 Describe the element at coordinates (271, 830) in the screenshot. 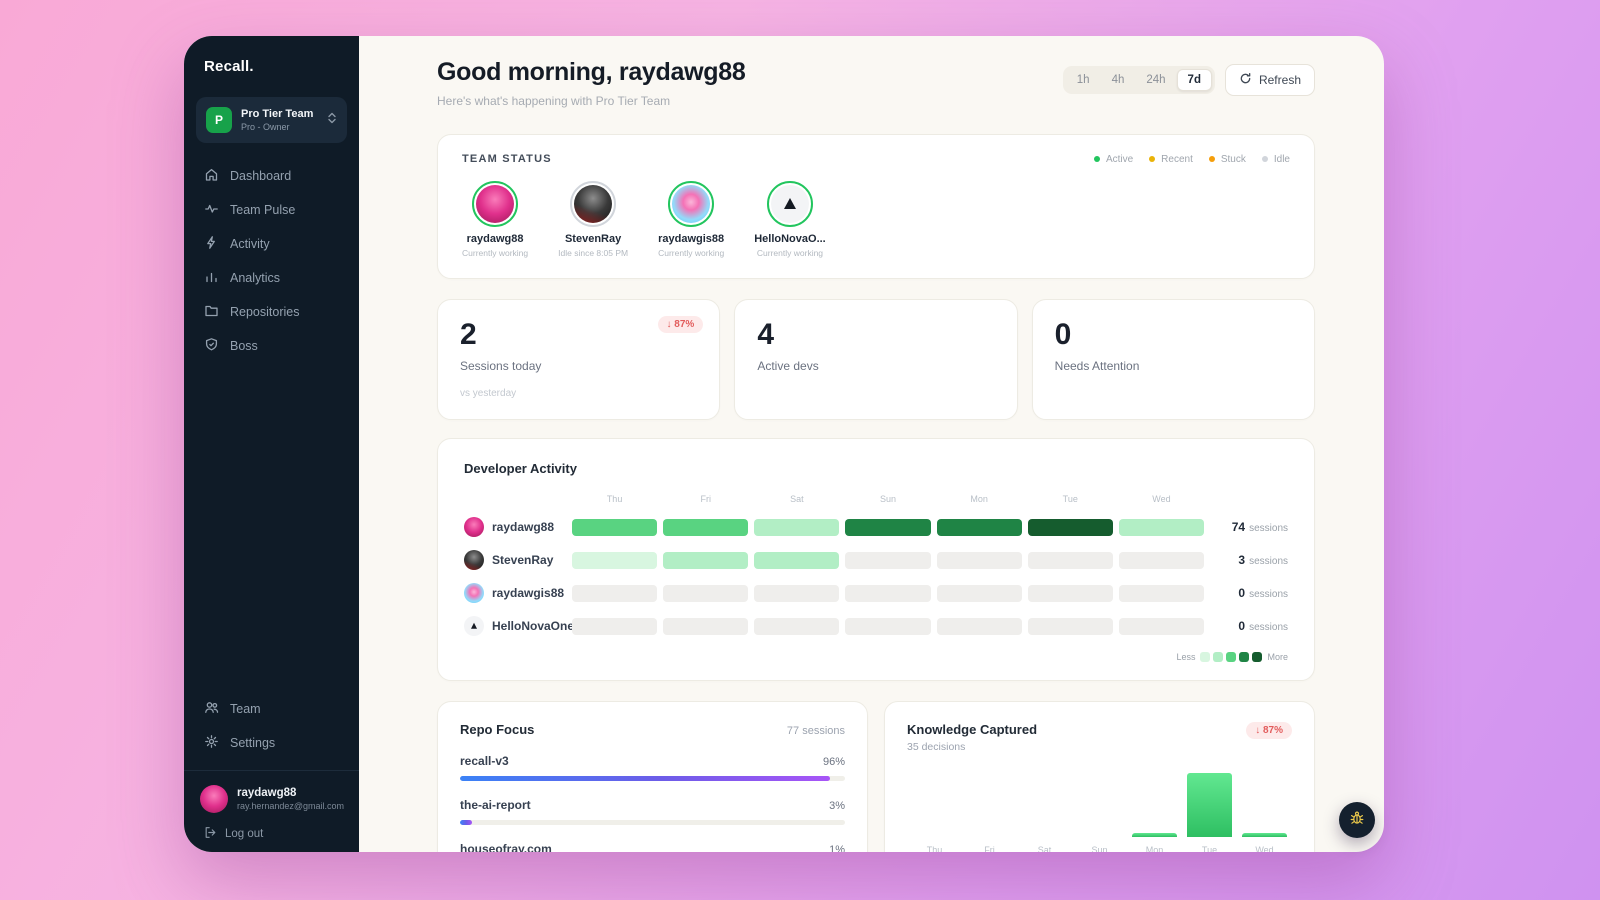

I see `logout-button: Log out` at that location.